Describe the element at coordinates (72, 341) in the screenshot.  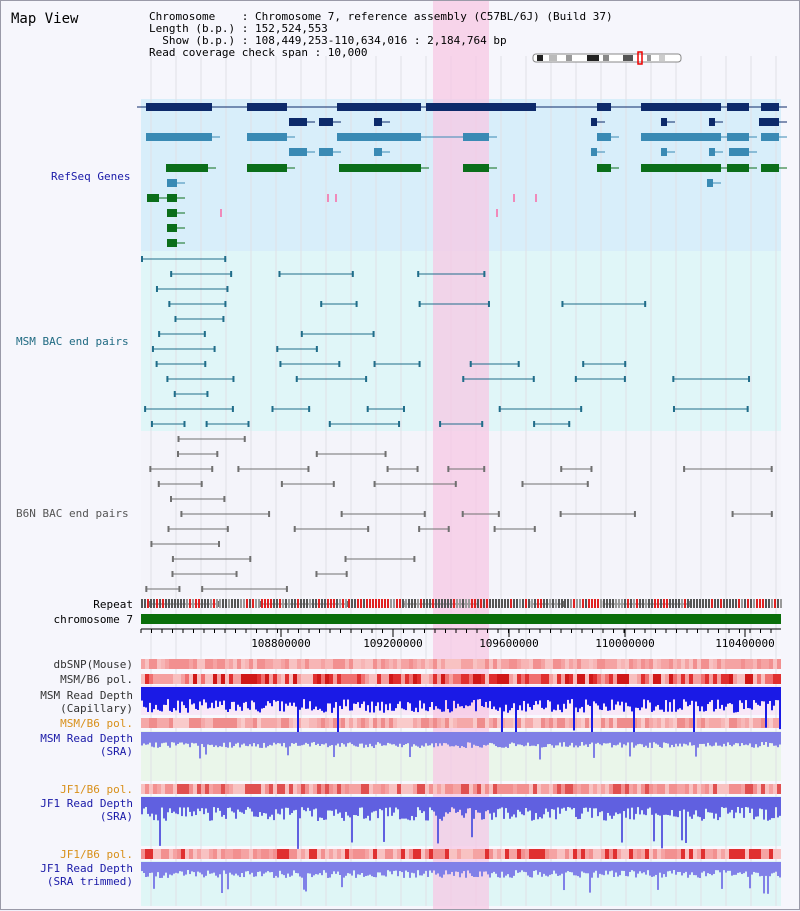
I see `msm-bac-label: MSM BAC end pairs` at that location.